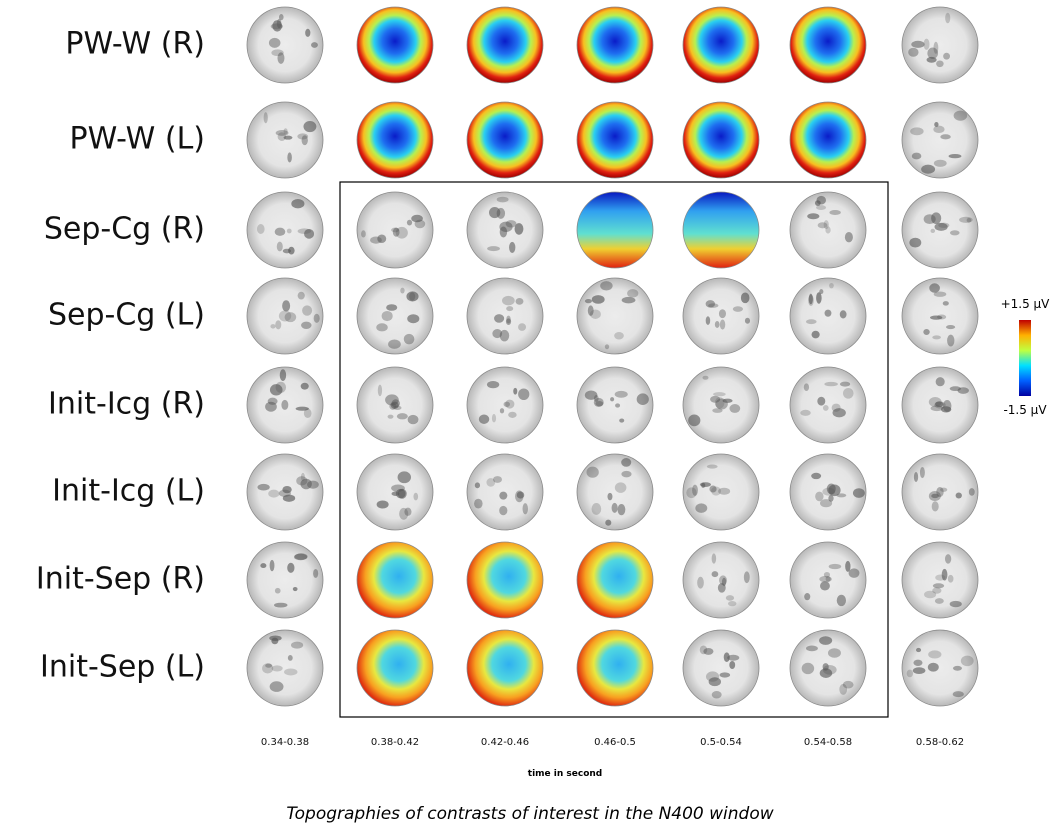 This screenshot has width=1061, height=827. What do you see at coordinates (124, 229) in the screenshot?
I see `row-label: Sep-Cg (R)` at bounding box center [124, 229].